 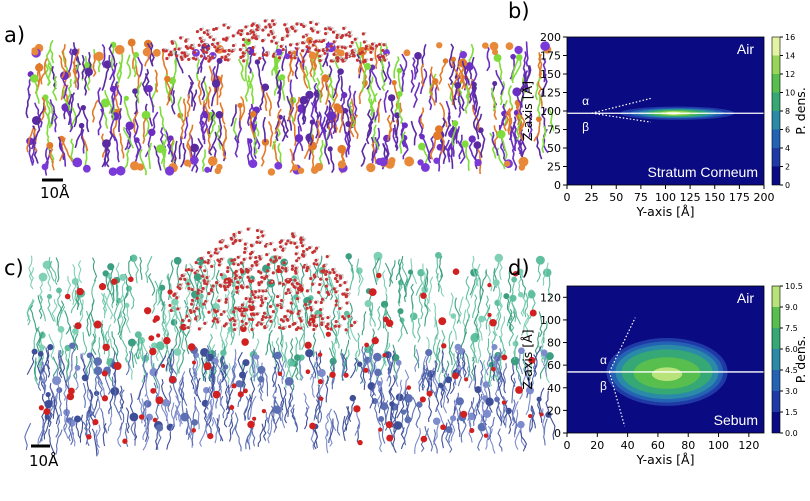 What do you see at coordinates (554, 167) in the screenshot?
I see `y-tick-label: 25` at bounding box center [554, 167].